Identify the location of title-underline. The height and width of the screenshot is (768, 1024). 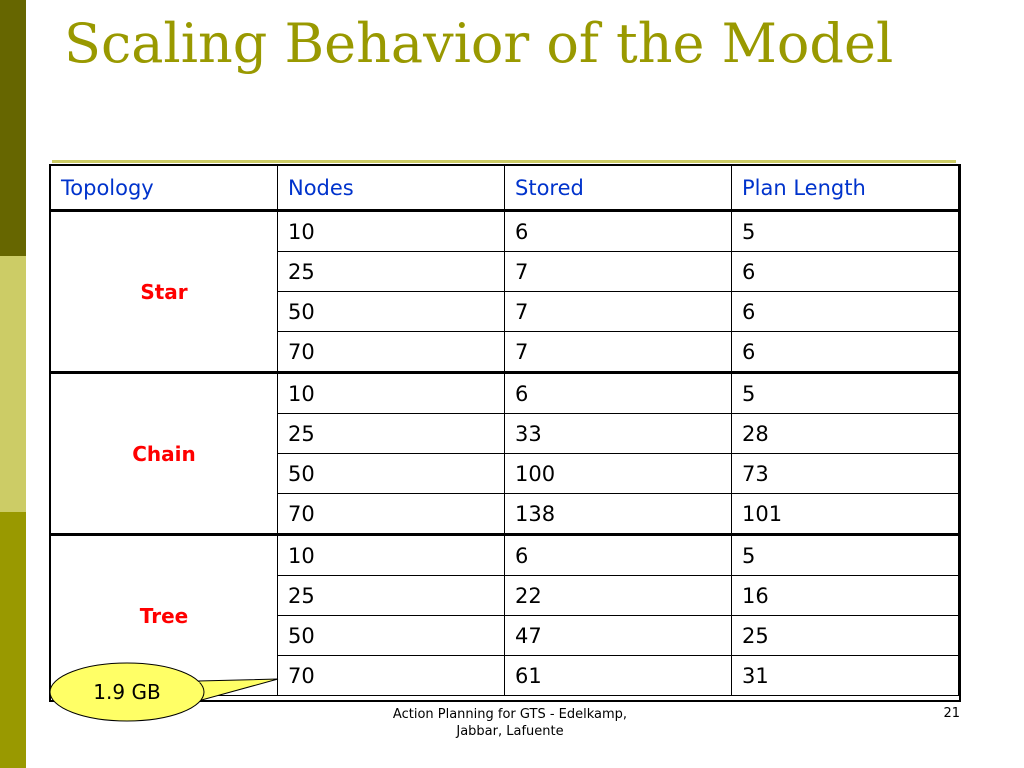
(504, 161).